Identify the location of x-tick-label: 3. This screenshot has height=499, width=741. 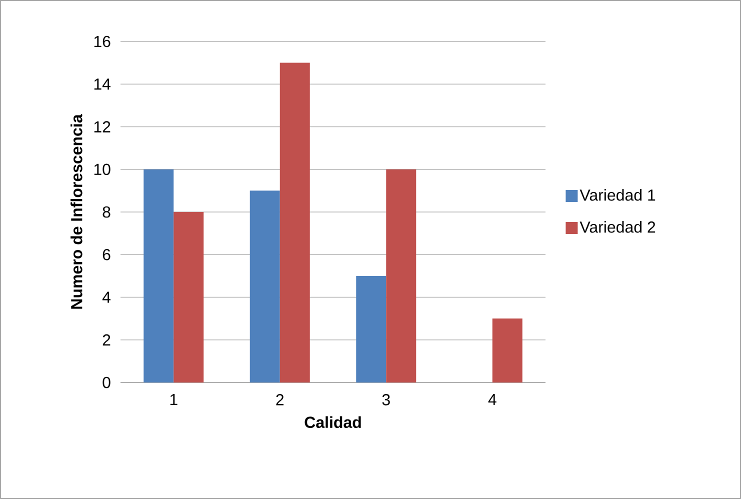
(386, 400).